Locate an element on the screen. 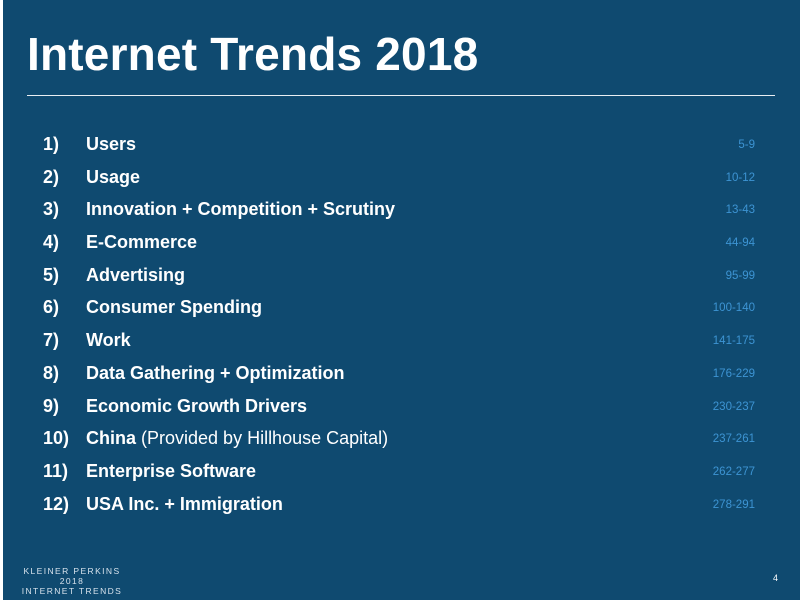  toc-item-number: 12) is located at coordinates (56, 503).